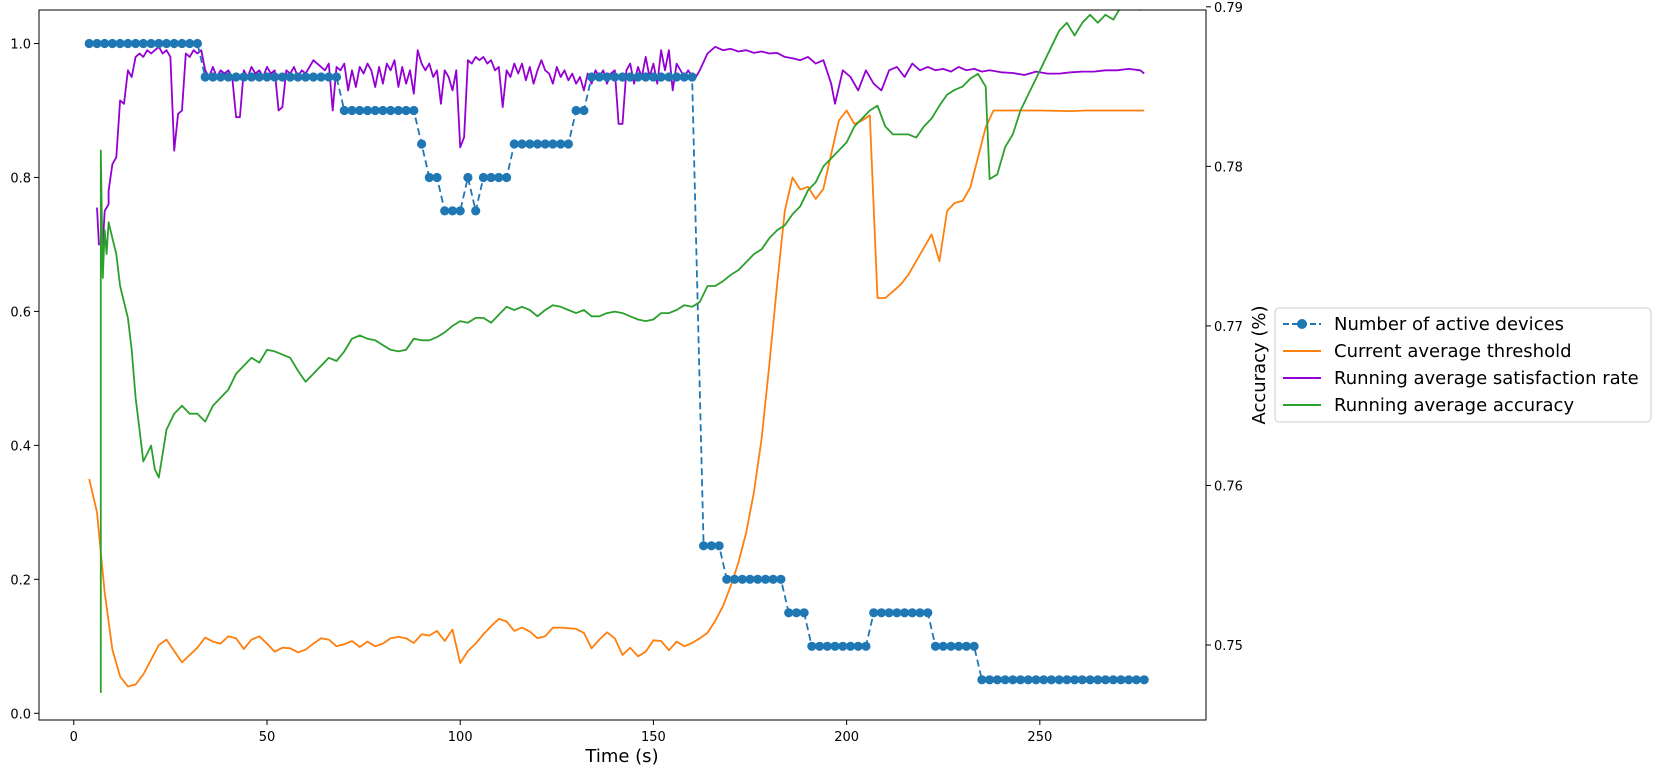 Image resolution: width=1661 pixels, height=775 pixels. What do you see at coordinates (1228, 8) in the screenshot?
I see `right-y-tick-label: 0.79` at bounding box center [1228, 8].